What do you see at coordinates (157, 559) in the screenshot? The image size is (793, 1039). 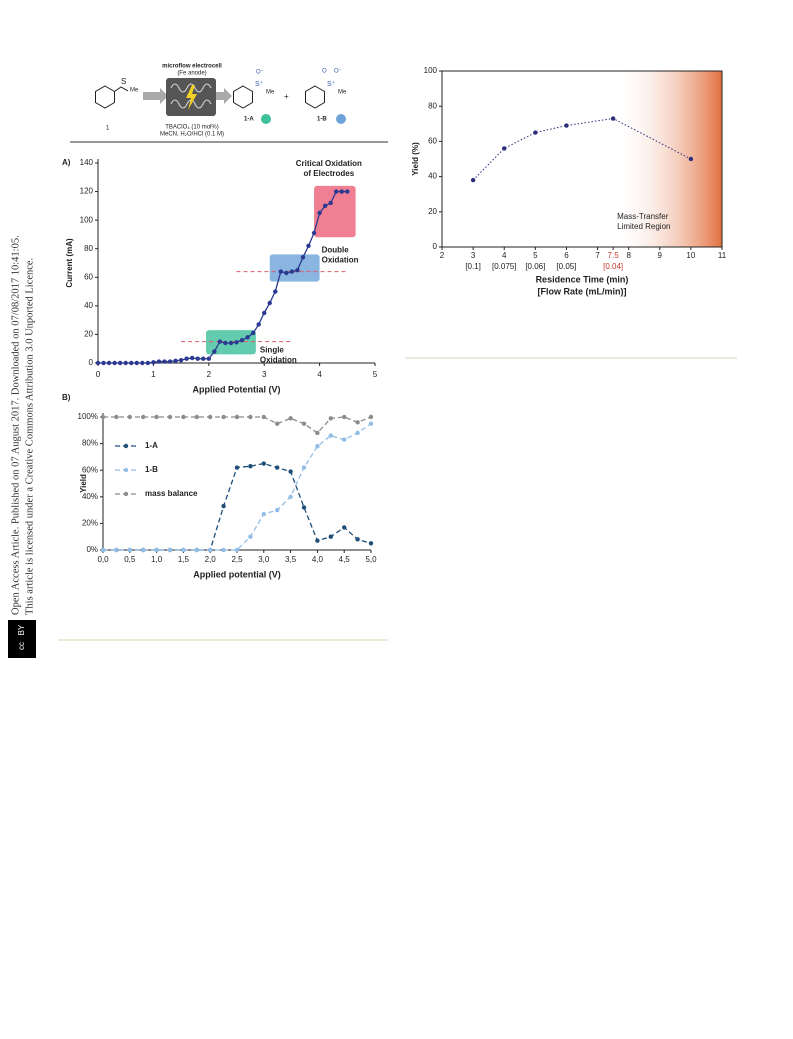 I see `x-tick-label: 1,0` at bounding box center [157, 559].